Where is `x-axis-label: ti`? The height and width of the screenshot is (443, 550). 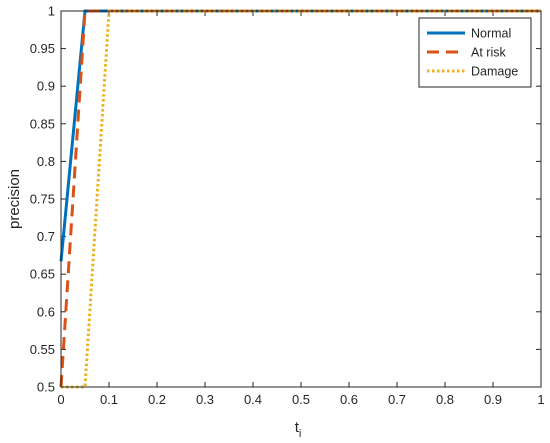 x-axis-label: ti is located at coordinates (298, 429).